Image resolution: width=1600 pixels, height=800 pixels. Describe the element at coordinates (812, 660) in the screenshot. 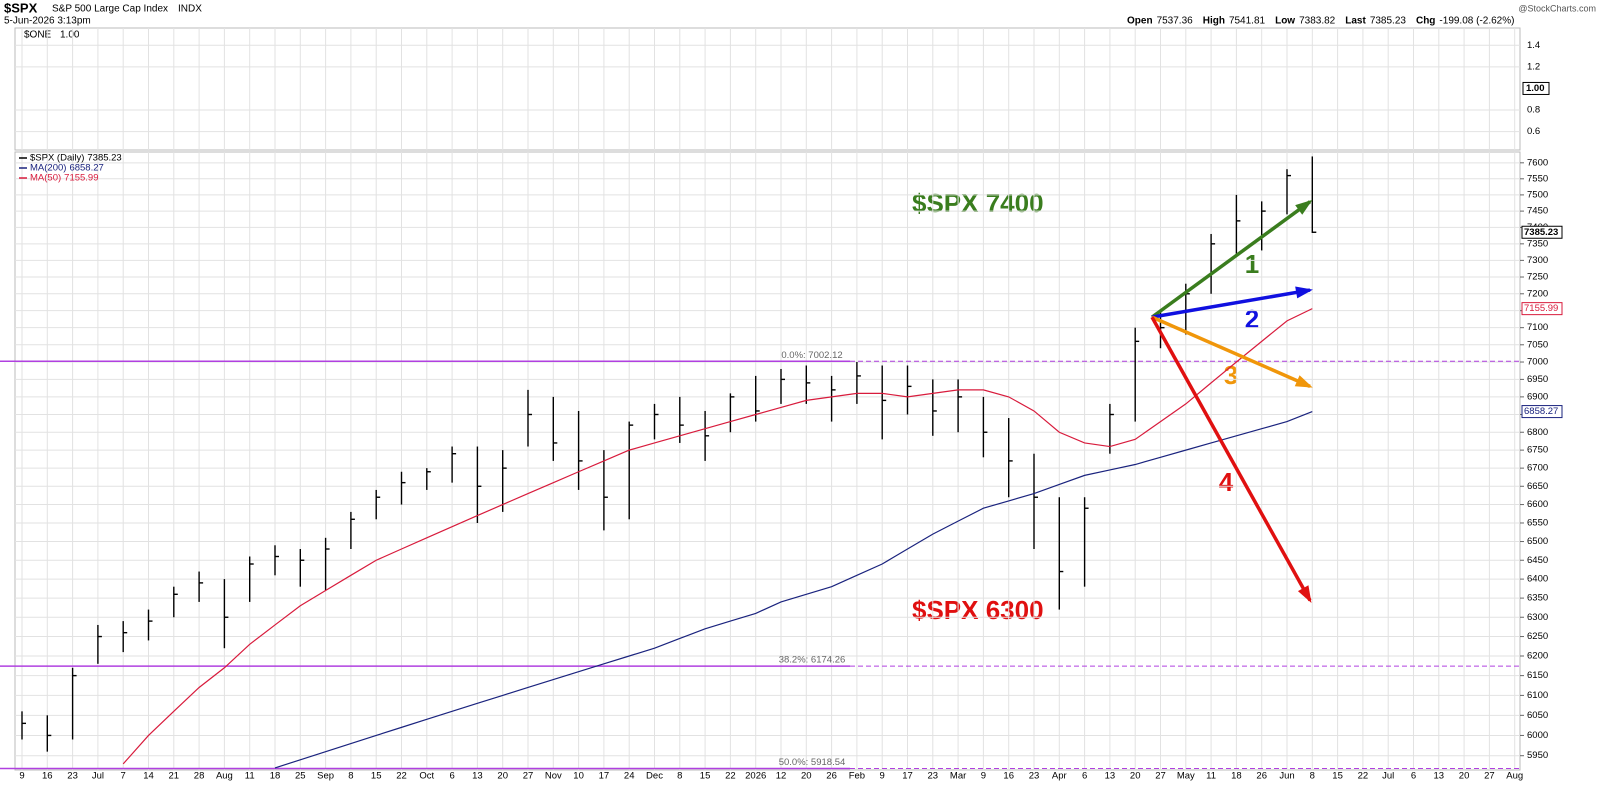

I see `fib-label: 38.2%: 6174.26` at that location.